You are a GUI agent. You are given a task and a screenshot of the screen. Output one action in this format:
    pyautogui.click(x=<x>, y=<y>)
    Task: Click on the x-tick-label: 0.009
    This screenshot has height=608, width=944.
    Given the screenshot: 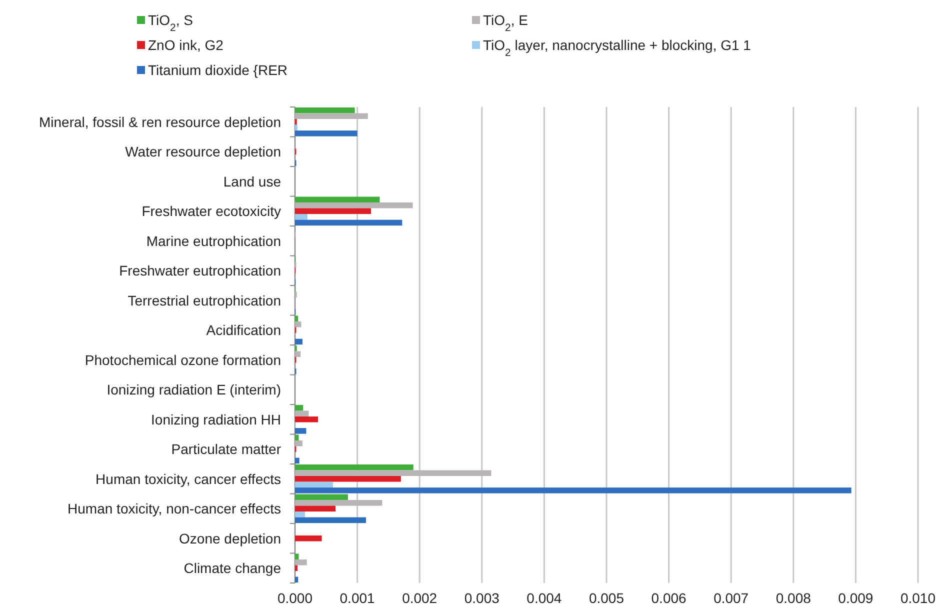 What is the action you would take?
    pyautogui.click(x=856, y=598)
    